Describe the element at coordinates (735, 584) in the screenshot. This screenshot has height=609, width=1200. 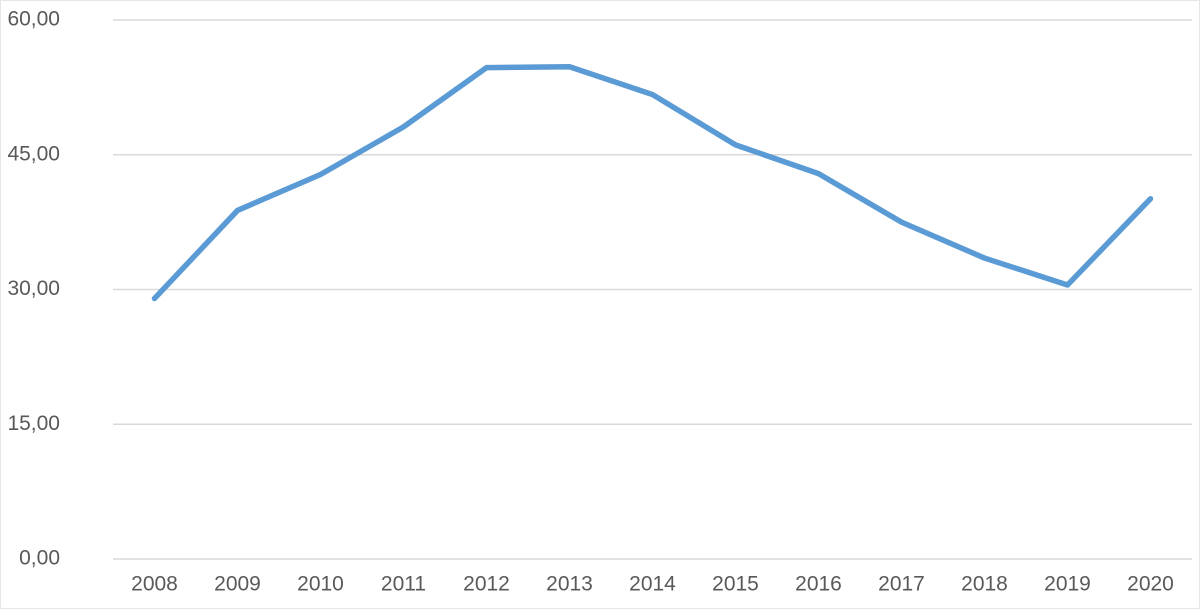
I see `x-tick-label: 2015` at that location.